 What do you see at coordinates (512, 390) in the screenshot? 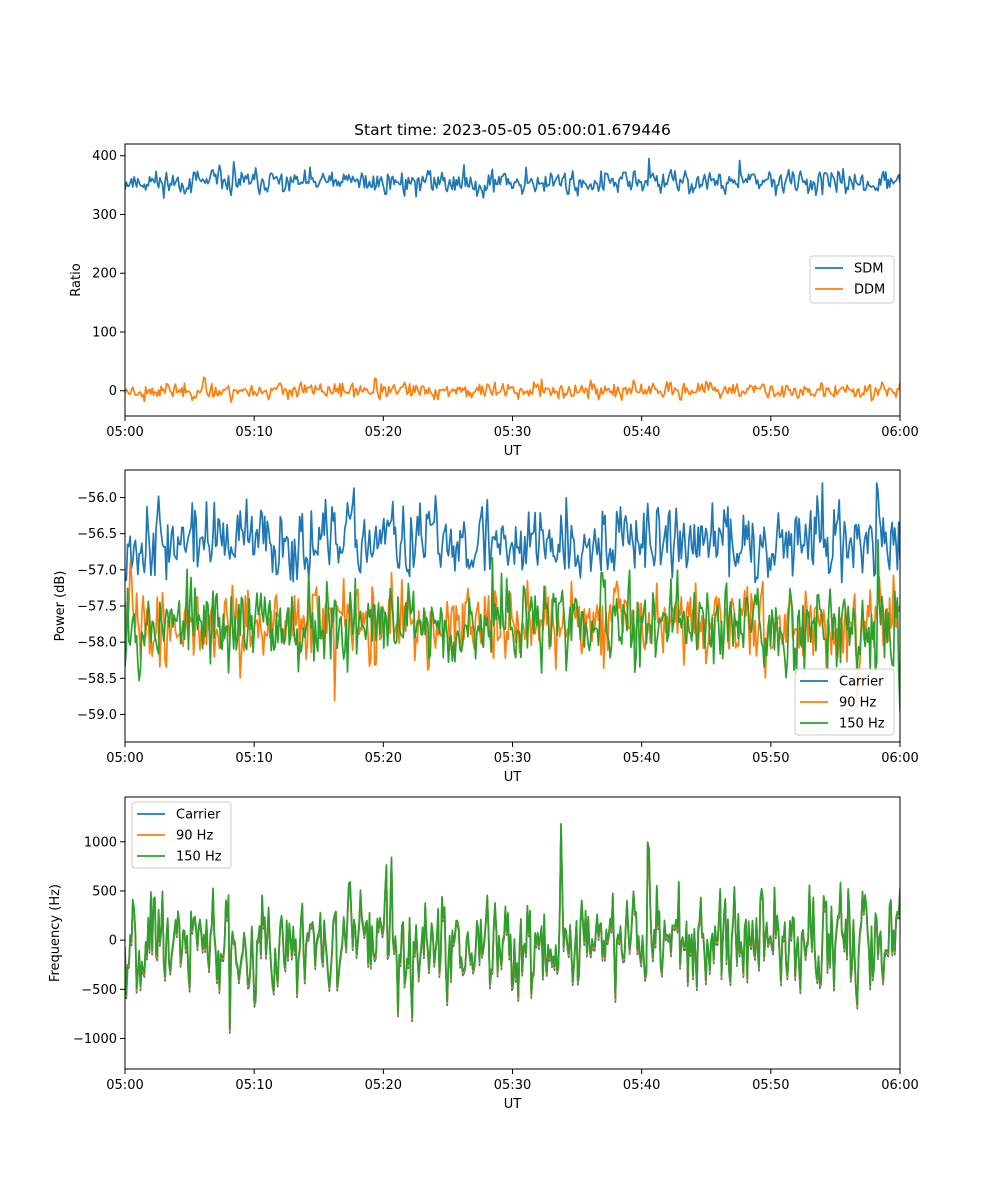
I see `series-line-ddm` at bounding box center [512, 390].